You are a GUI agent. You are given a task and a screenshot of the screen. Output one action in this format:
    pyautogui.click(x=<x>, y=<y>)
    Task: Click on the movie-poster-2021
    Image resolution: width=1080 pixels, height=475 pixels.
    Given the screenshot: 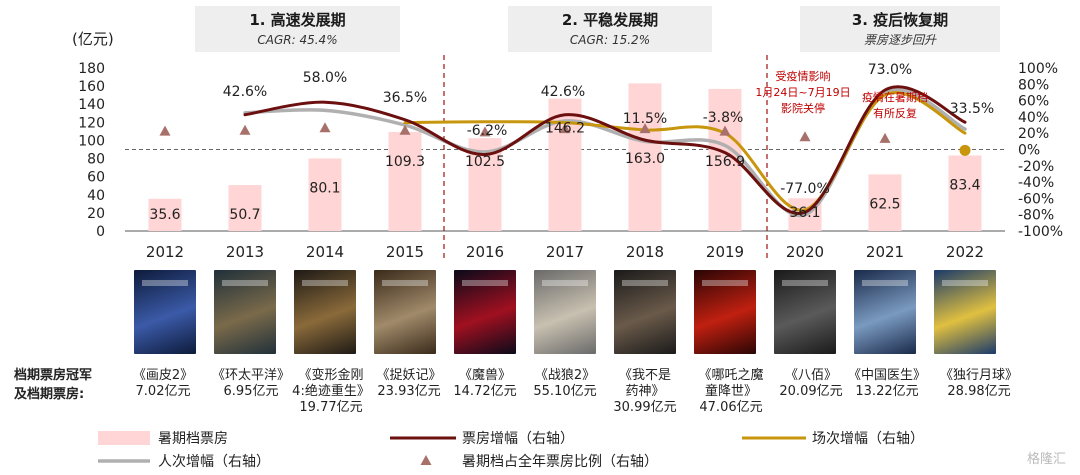 What is the action you would take?
    pyautogui.click(x=885, y=312)
    